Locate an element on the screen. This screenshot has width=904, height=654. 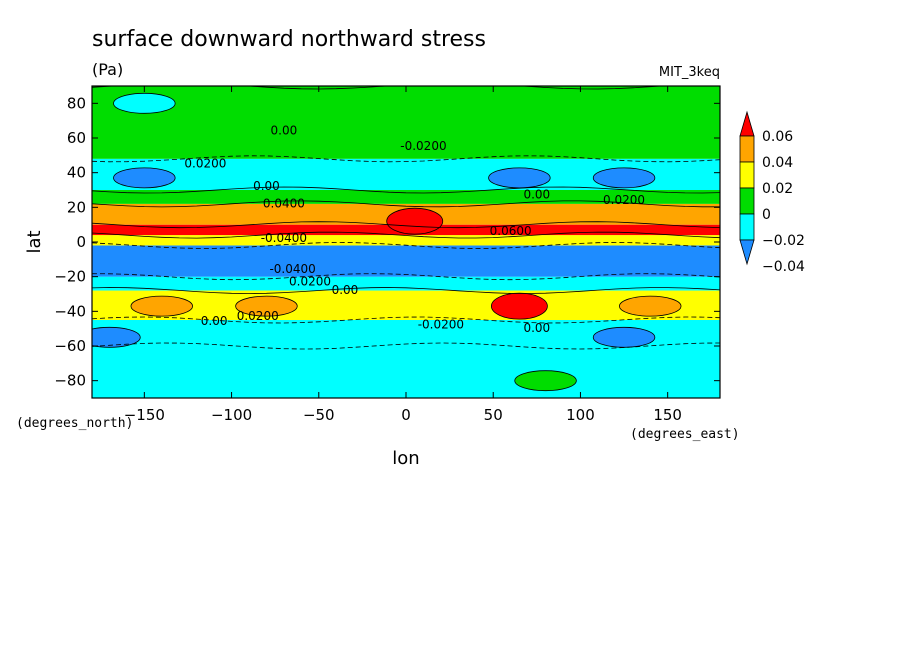
colorbar-label: 0.04 is located at coordinates (777, 163).